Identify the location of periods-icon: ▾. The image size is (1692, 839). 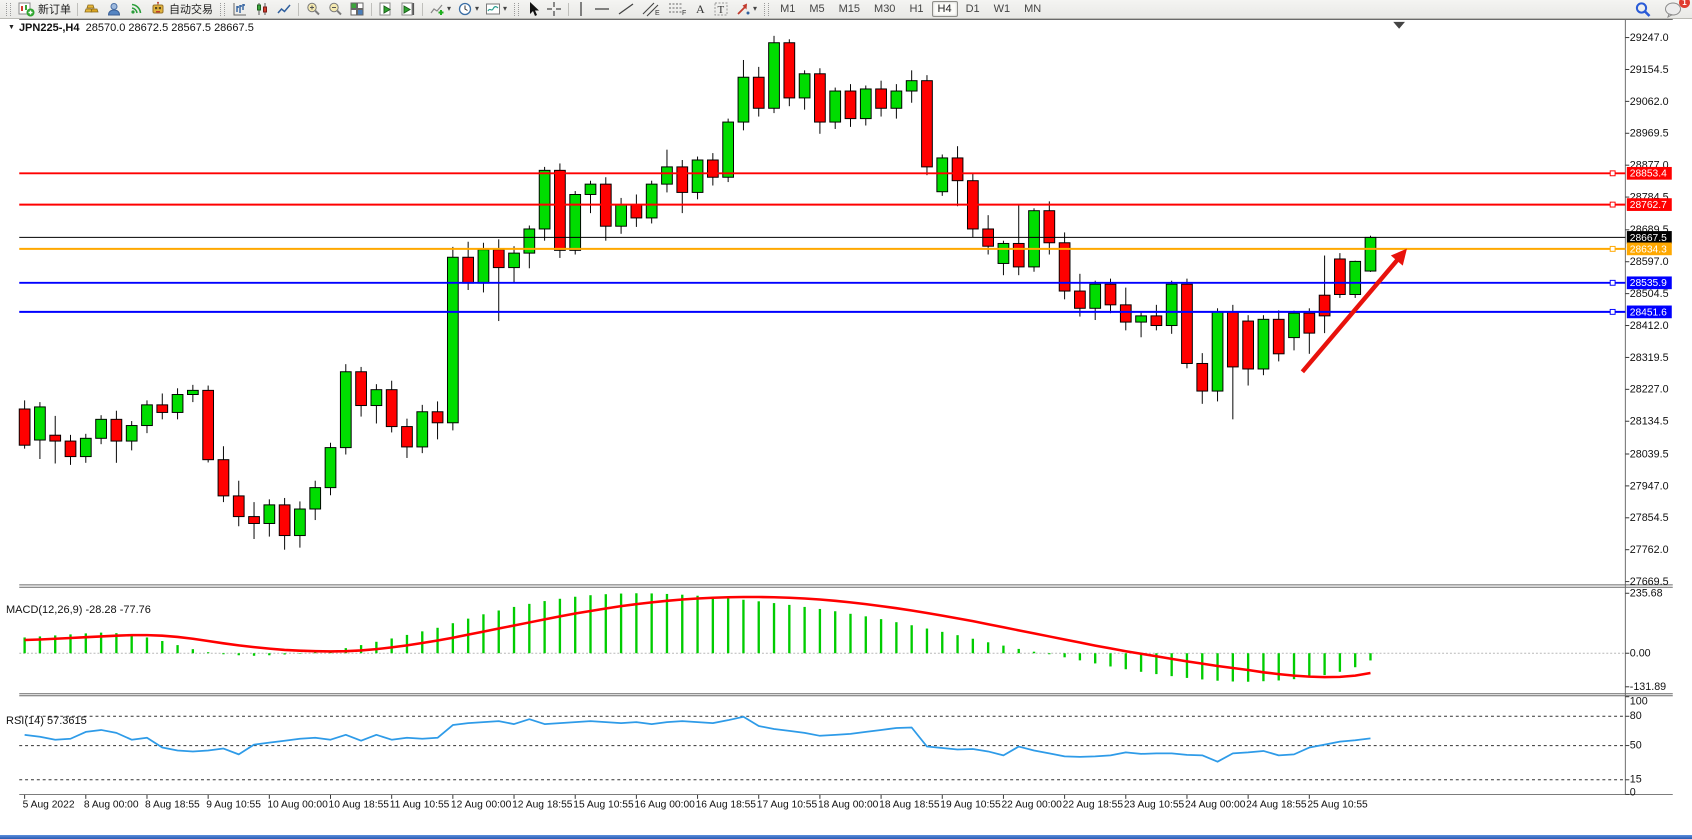
(468, 9).